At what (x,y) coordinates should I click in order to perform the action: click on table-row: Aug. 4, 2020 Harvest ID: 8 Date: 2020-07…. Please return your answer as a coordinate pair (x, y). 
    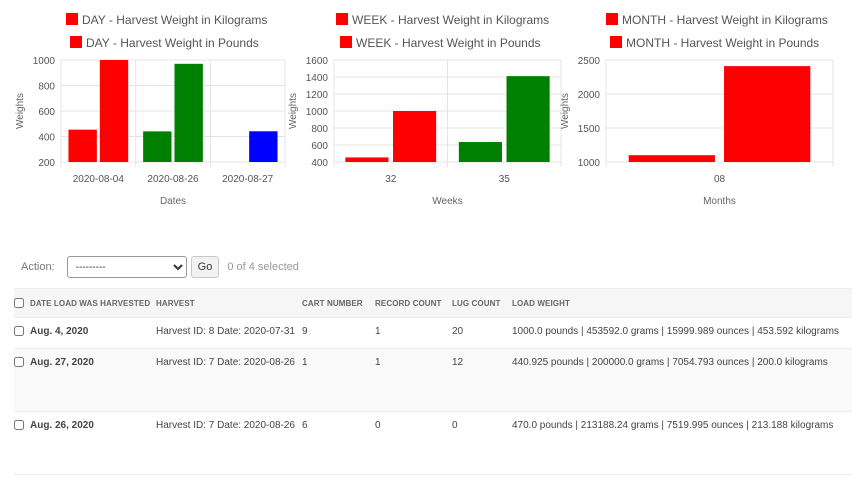
    Looking at the image, I should click on (433, 333).